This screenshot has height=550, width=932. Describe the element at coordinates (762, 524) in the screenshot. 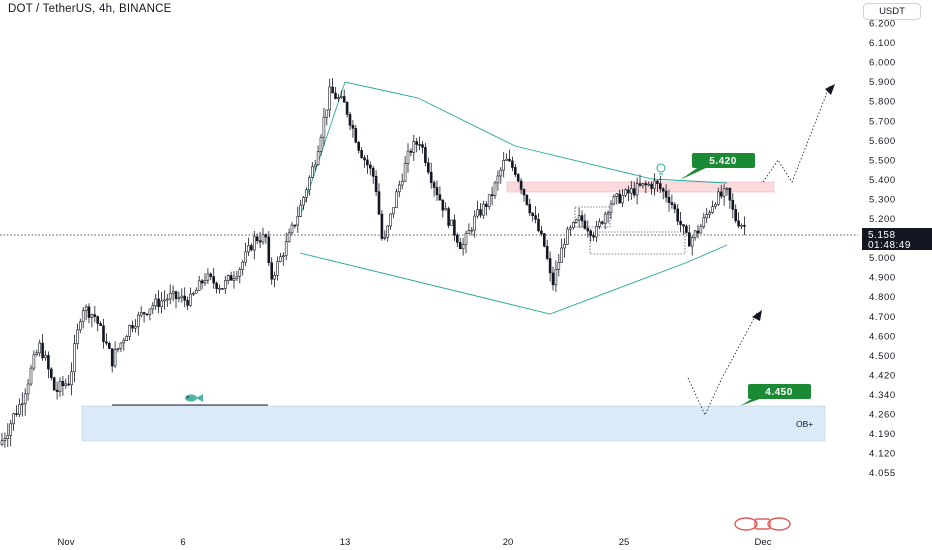

I see `watermark-logo` at that location.